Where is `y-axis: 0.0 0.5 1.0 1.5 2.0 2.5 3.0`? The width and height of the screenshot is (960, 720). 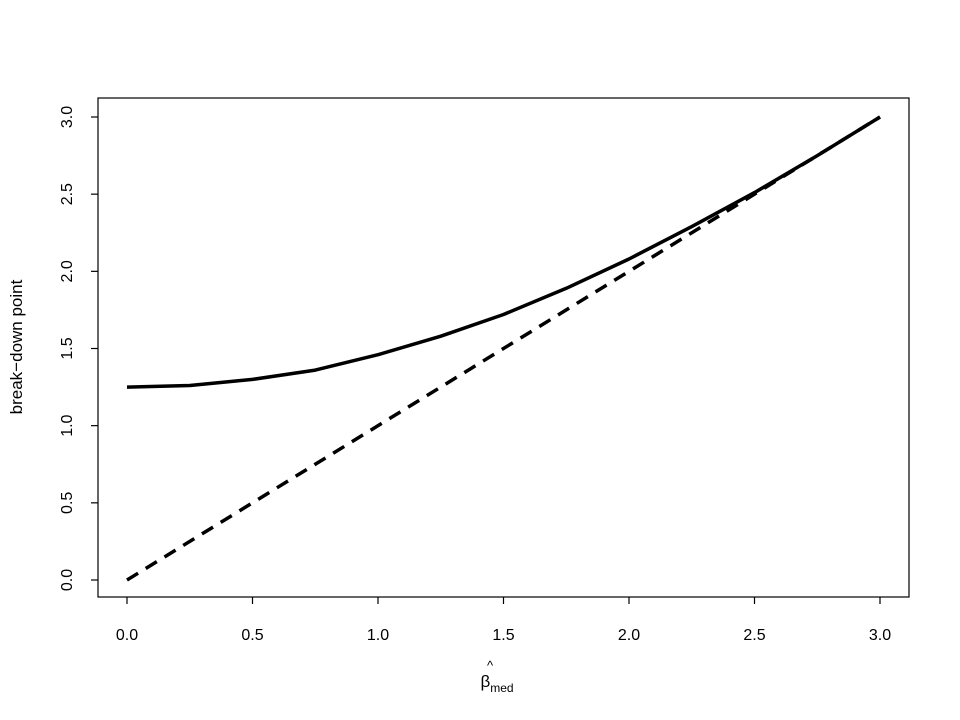
y-axis: 0.0 0.5 1.0 1.5 2.0 2.5 3.0 is located at coordinates (78, 348).